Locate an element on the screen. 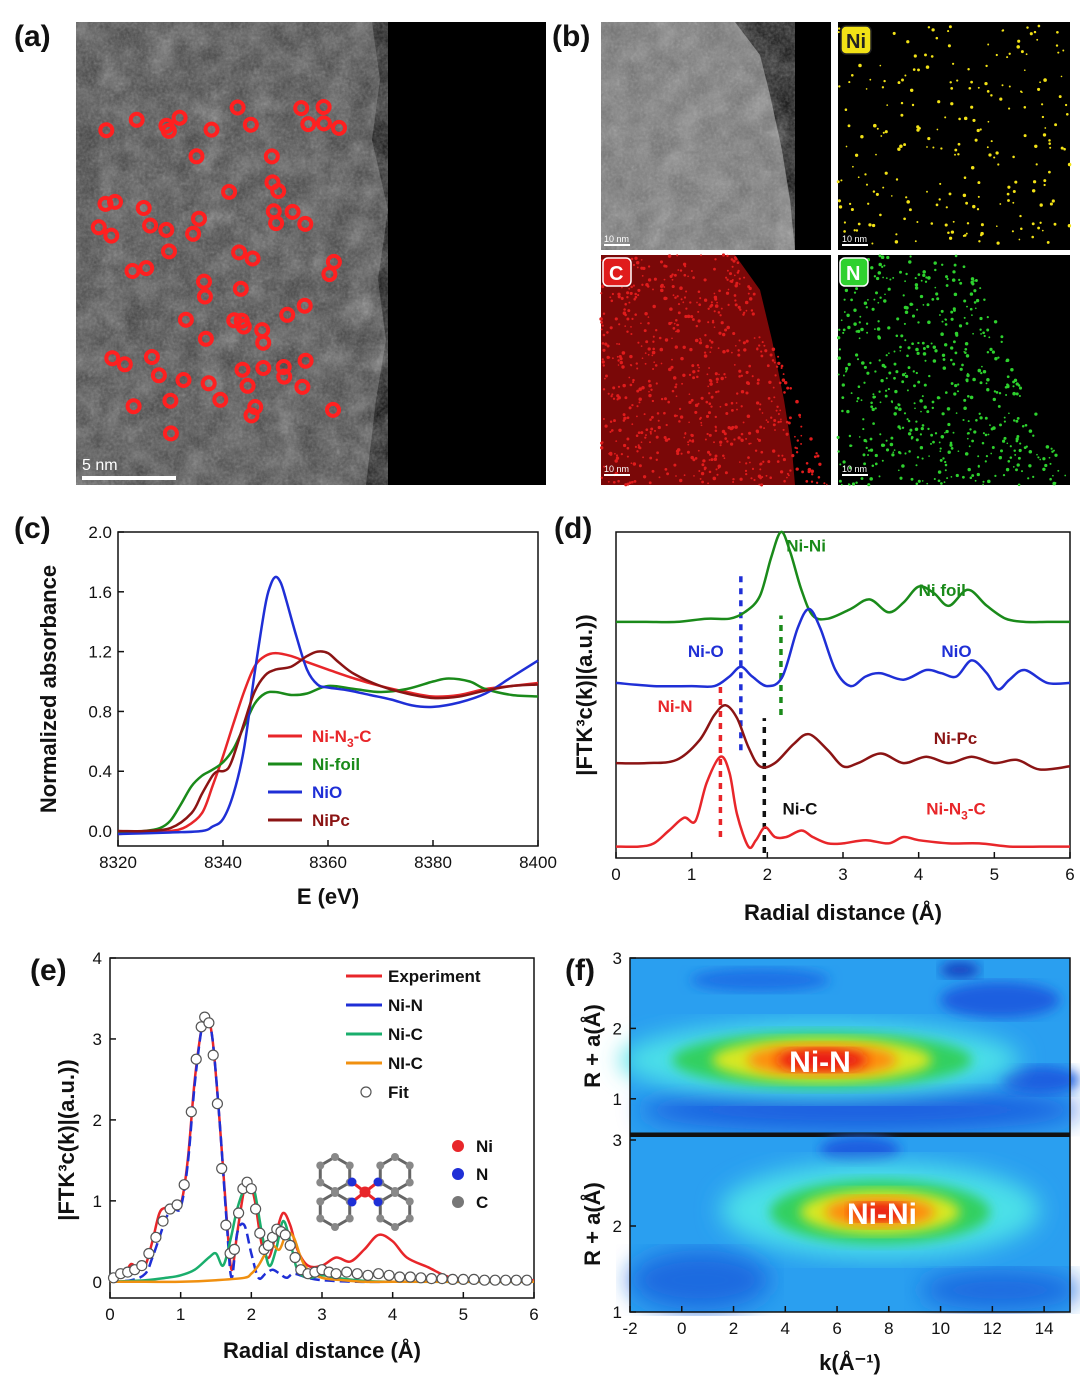 The width and height of the screenshot is (1080, 1377). x-tick-label-c: 8340 is located at coordinates (223, 862).